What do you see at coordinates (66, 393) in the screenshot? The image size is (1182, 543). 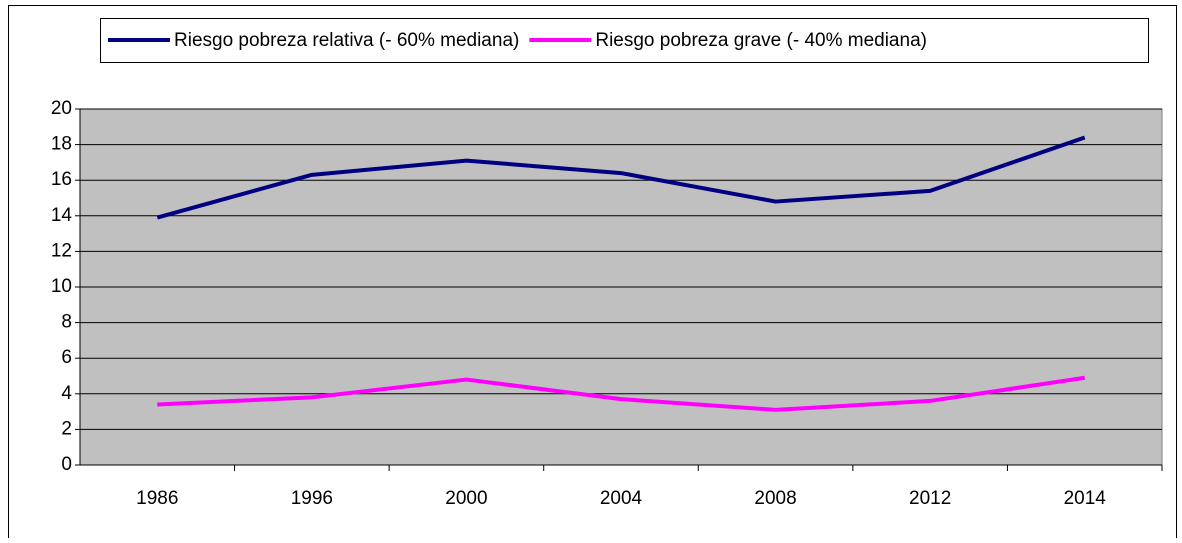 I see `y-tick-label: 4` at bounding box center [66, 393].